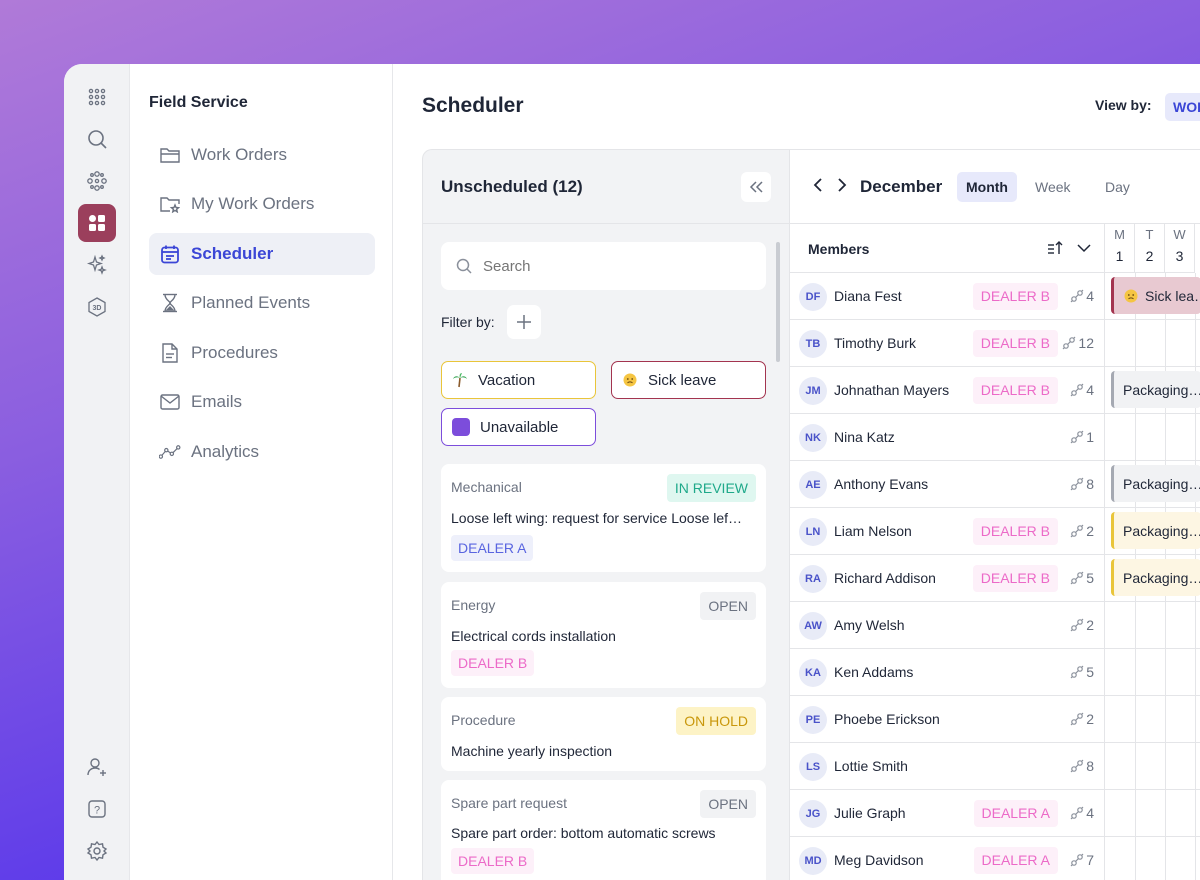 The width and height of the screenshot is (1200, 880). Describe the element at coordinates (1180, 248) in the screenshot. I see `day-header: W 3` at that location.